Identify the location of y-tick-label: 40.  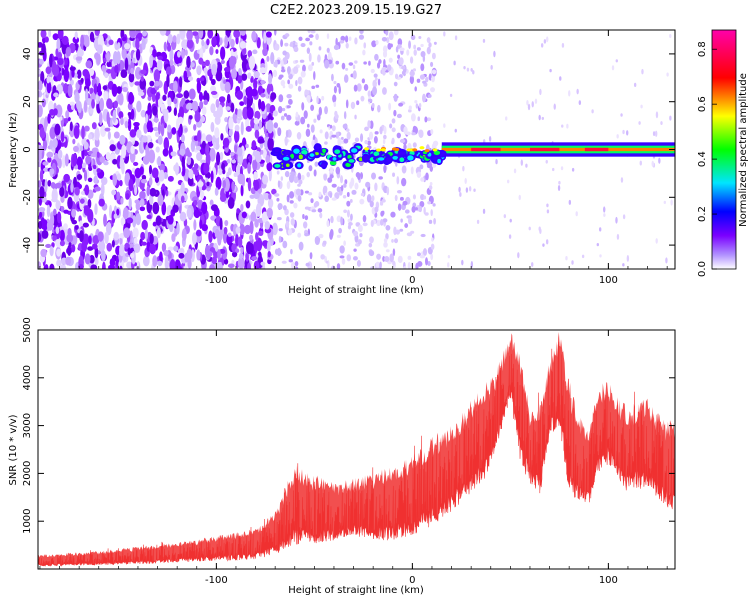
(27, 54).